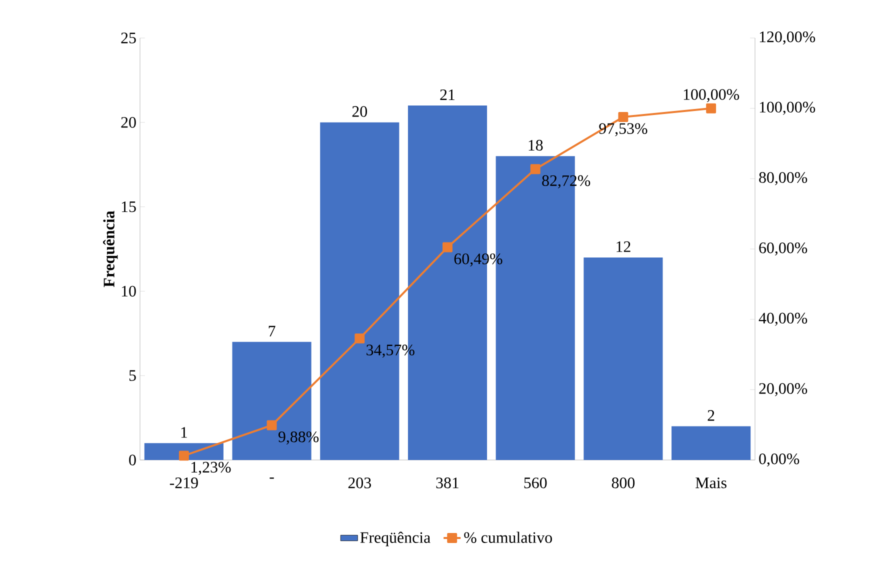 The height and width of the screenshot is (585, 893). What do you see at coordinates (535, 145) in the screenshot?
I see `data-label: 18` at bounding box center [535, 145].